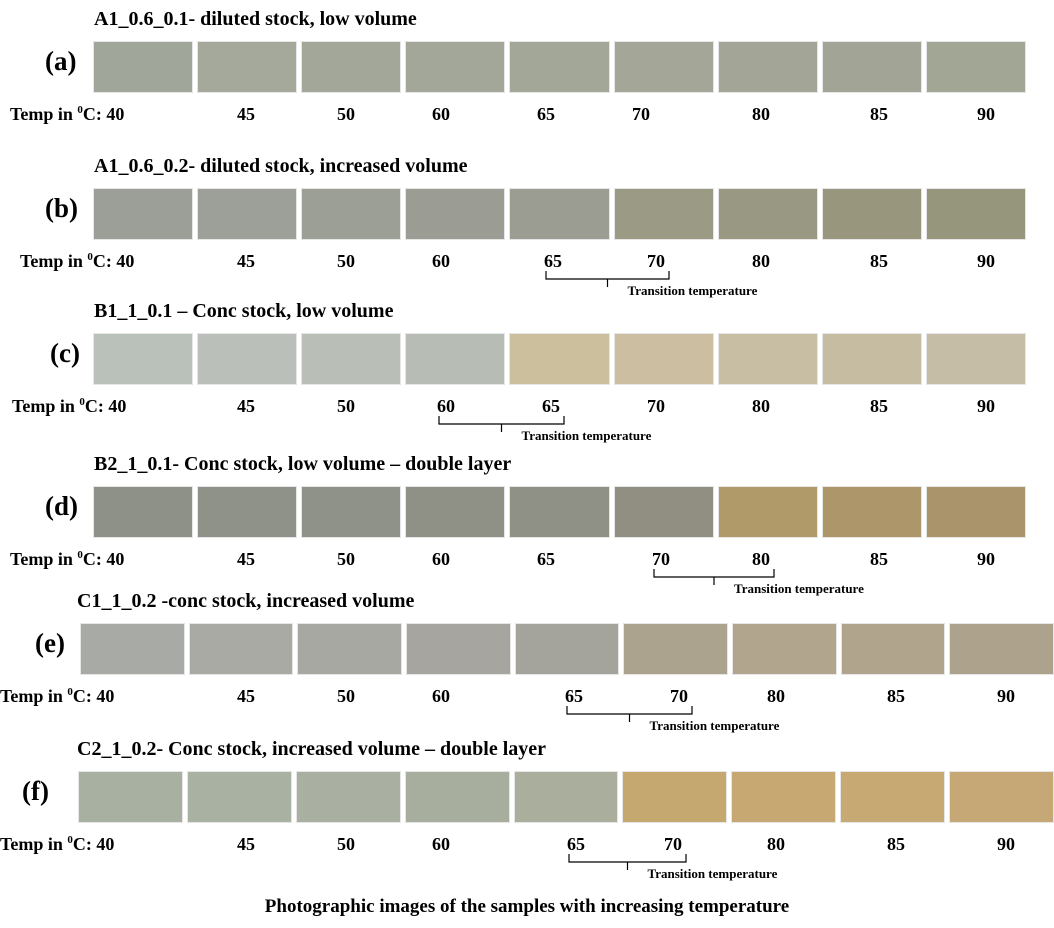 This screenshot has height=928, width=1054. What do you see at coordinates (61, 208) in the screenshot?
I see `panel-label: (b)` at bounding box center [61, 208].